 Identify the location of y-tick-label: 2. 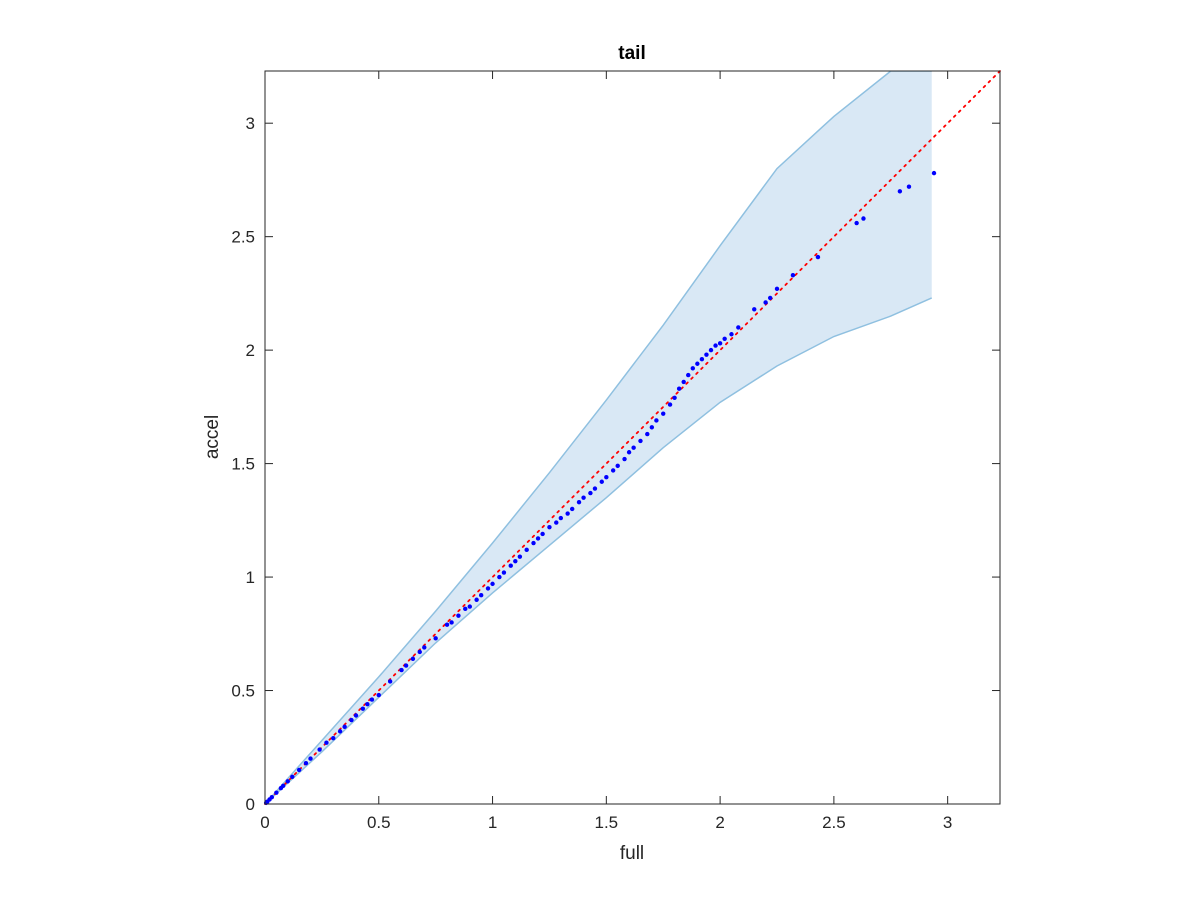
(250, 350).